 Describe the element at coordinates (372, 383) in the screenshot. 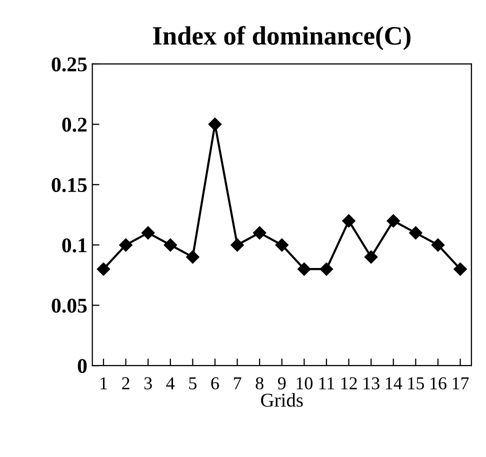

I see `x-tick-label: 13` at that location.